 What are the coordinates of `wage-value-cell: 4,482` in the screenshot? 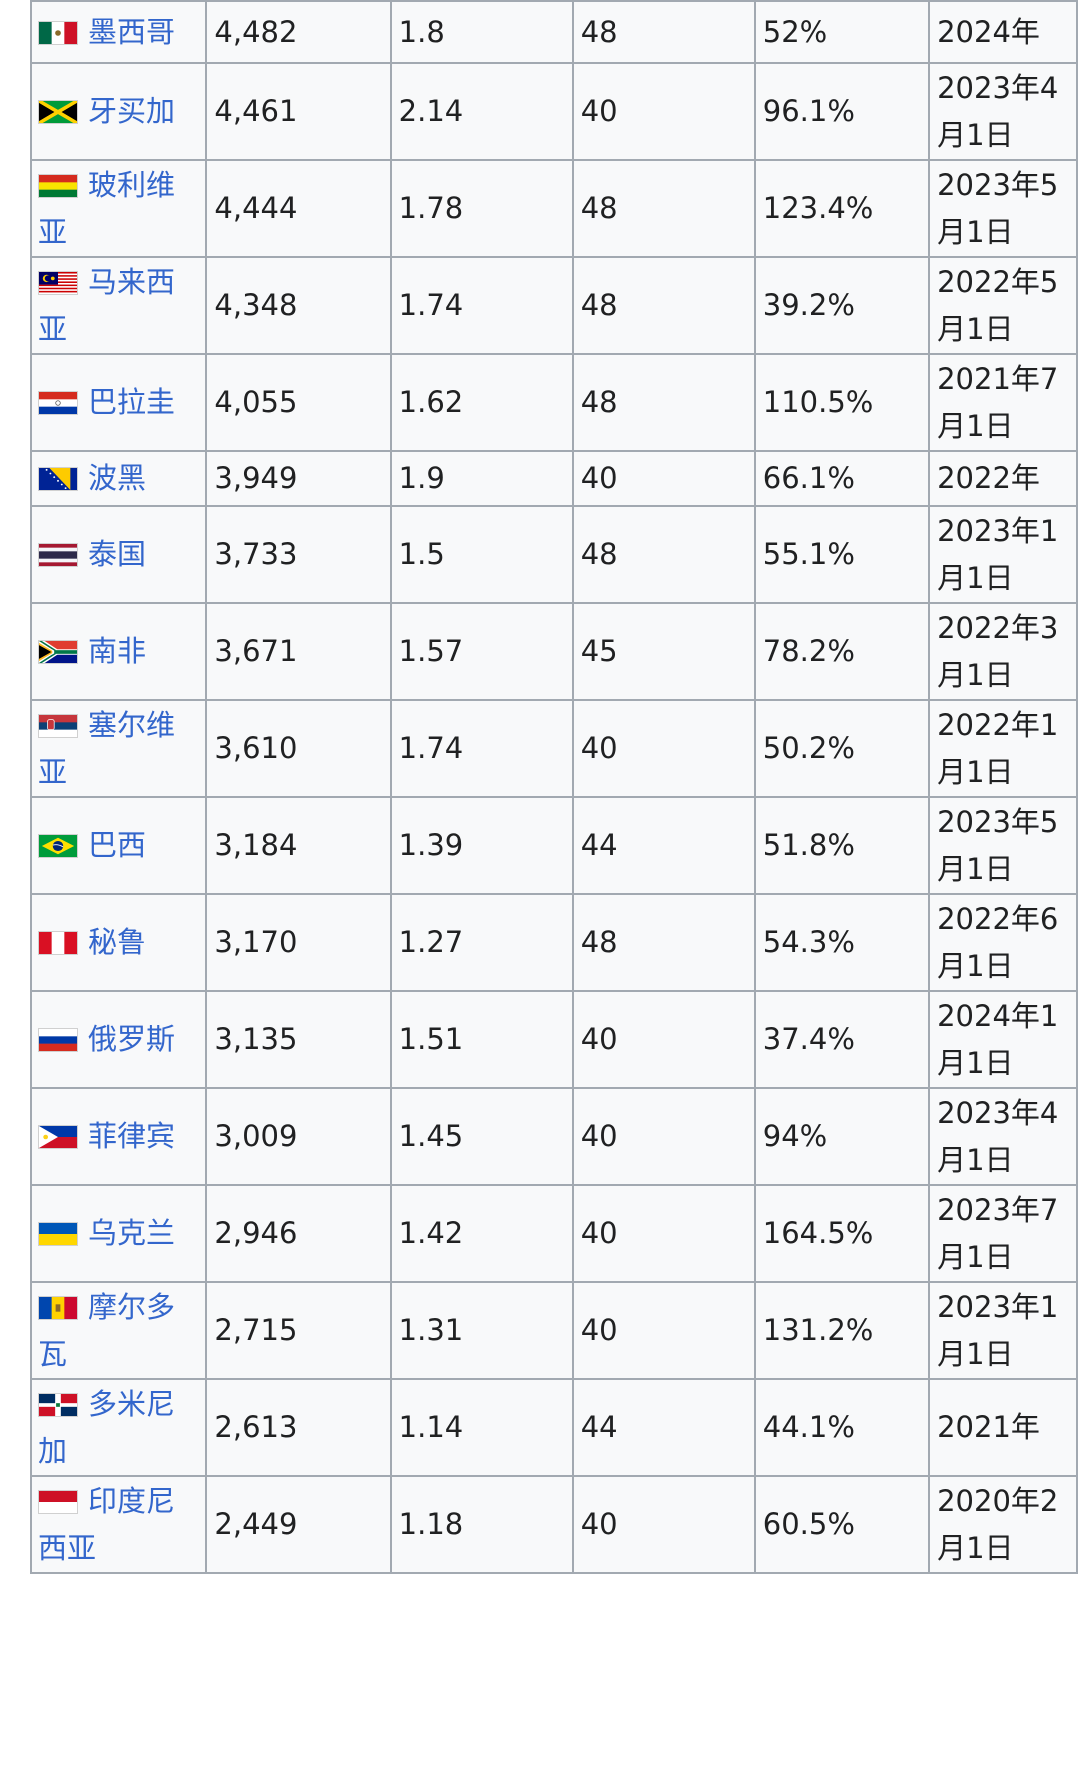 It's located at (298, 32).